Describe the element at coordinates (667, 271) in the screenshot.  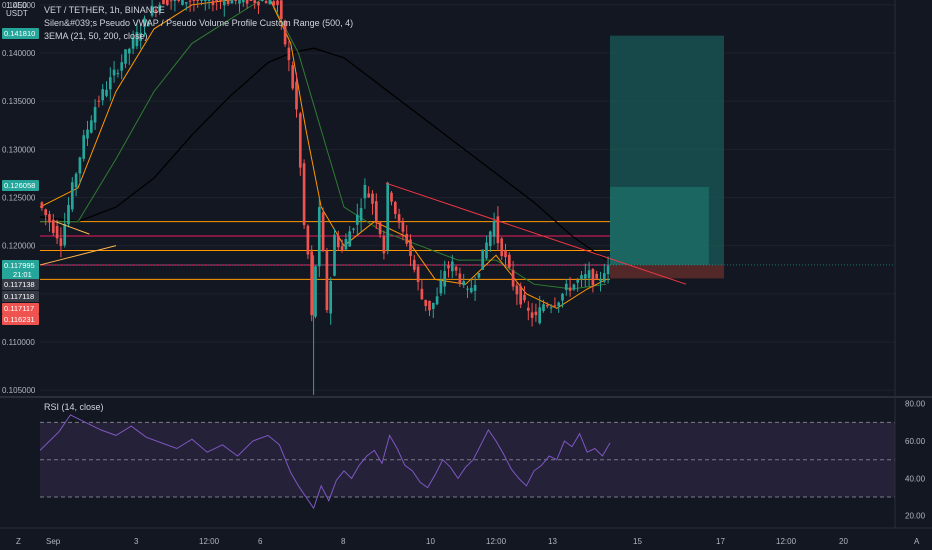
I see `stop-loss-zone` at that location.